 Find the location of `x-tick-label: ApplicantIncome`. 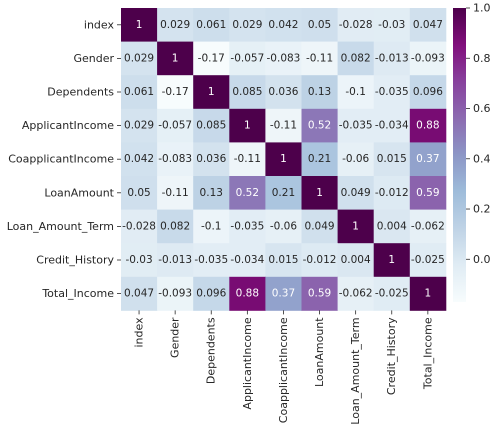

x-tick-label: ApplicantIncome is located at coordinates (247, 363).